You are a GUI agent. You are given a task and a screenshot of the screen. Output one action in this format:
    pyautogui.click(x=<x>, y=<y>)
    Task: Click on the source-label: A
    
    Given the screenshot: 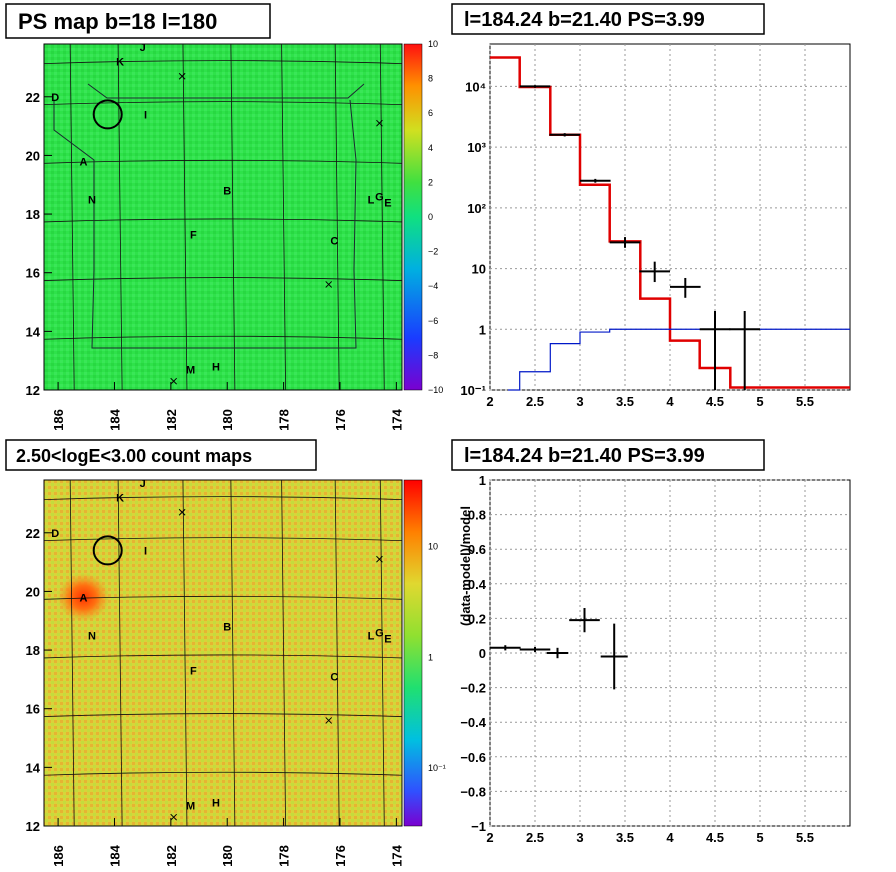 What is the action you would take?
    pyautogui.click(x=83, y=598)
    